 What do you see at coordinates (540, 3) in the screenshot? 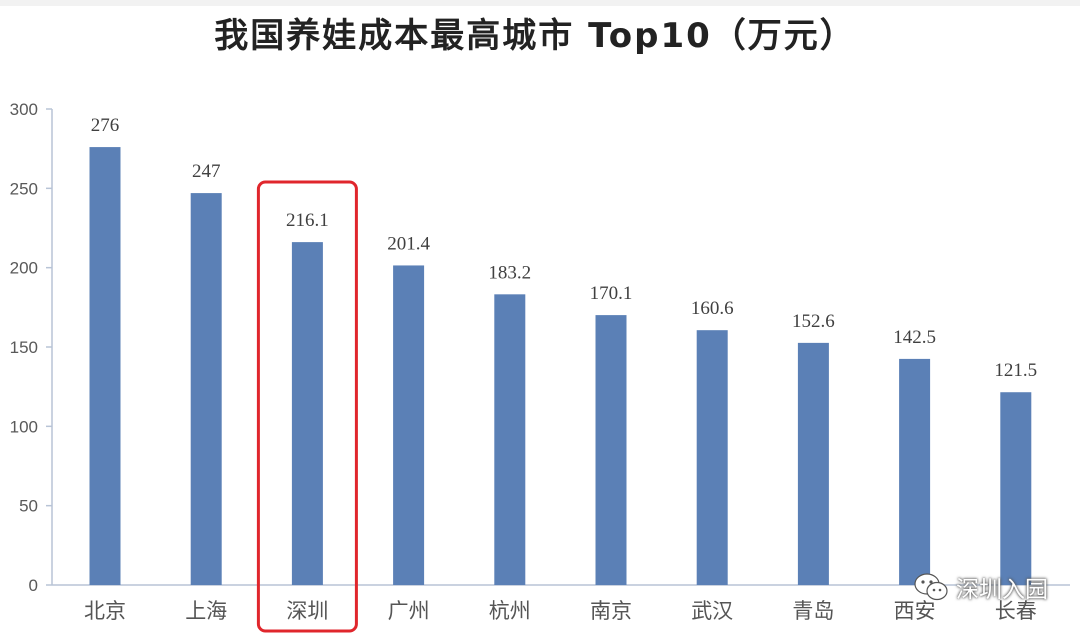
I see `top-strip` at bounding box center [540, 3].